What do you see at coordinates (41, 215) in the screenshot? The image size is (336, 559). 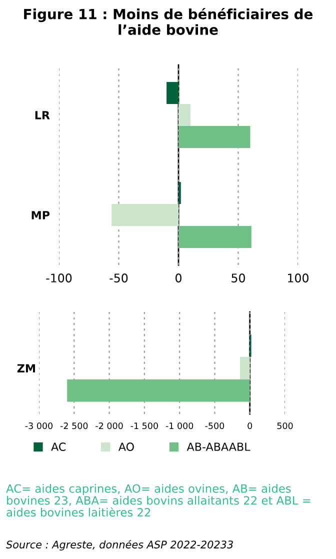 I see `y-tick-label: MP` at bounding box center [41, 215].